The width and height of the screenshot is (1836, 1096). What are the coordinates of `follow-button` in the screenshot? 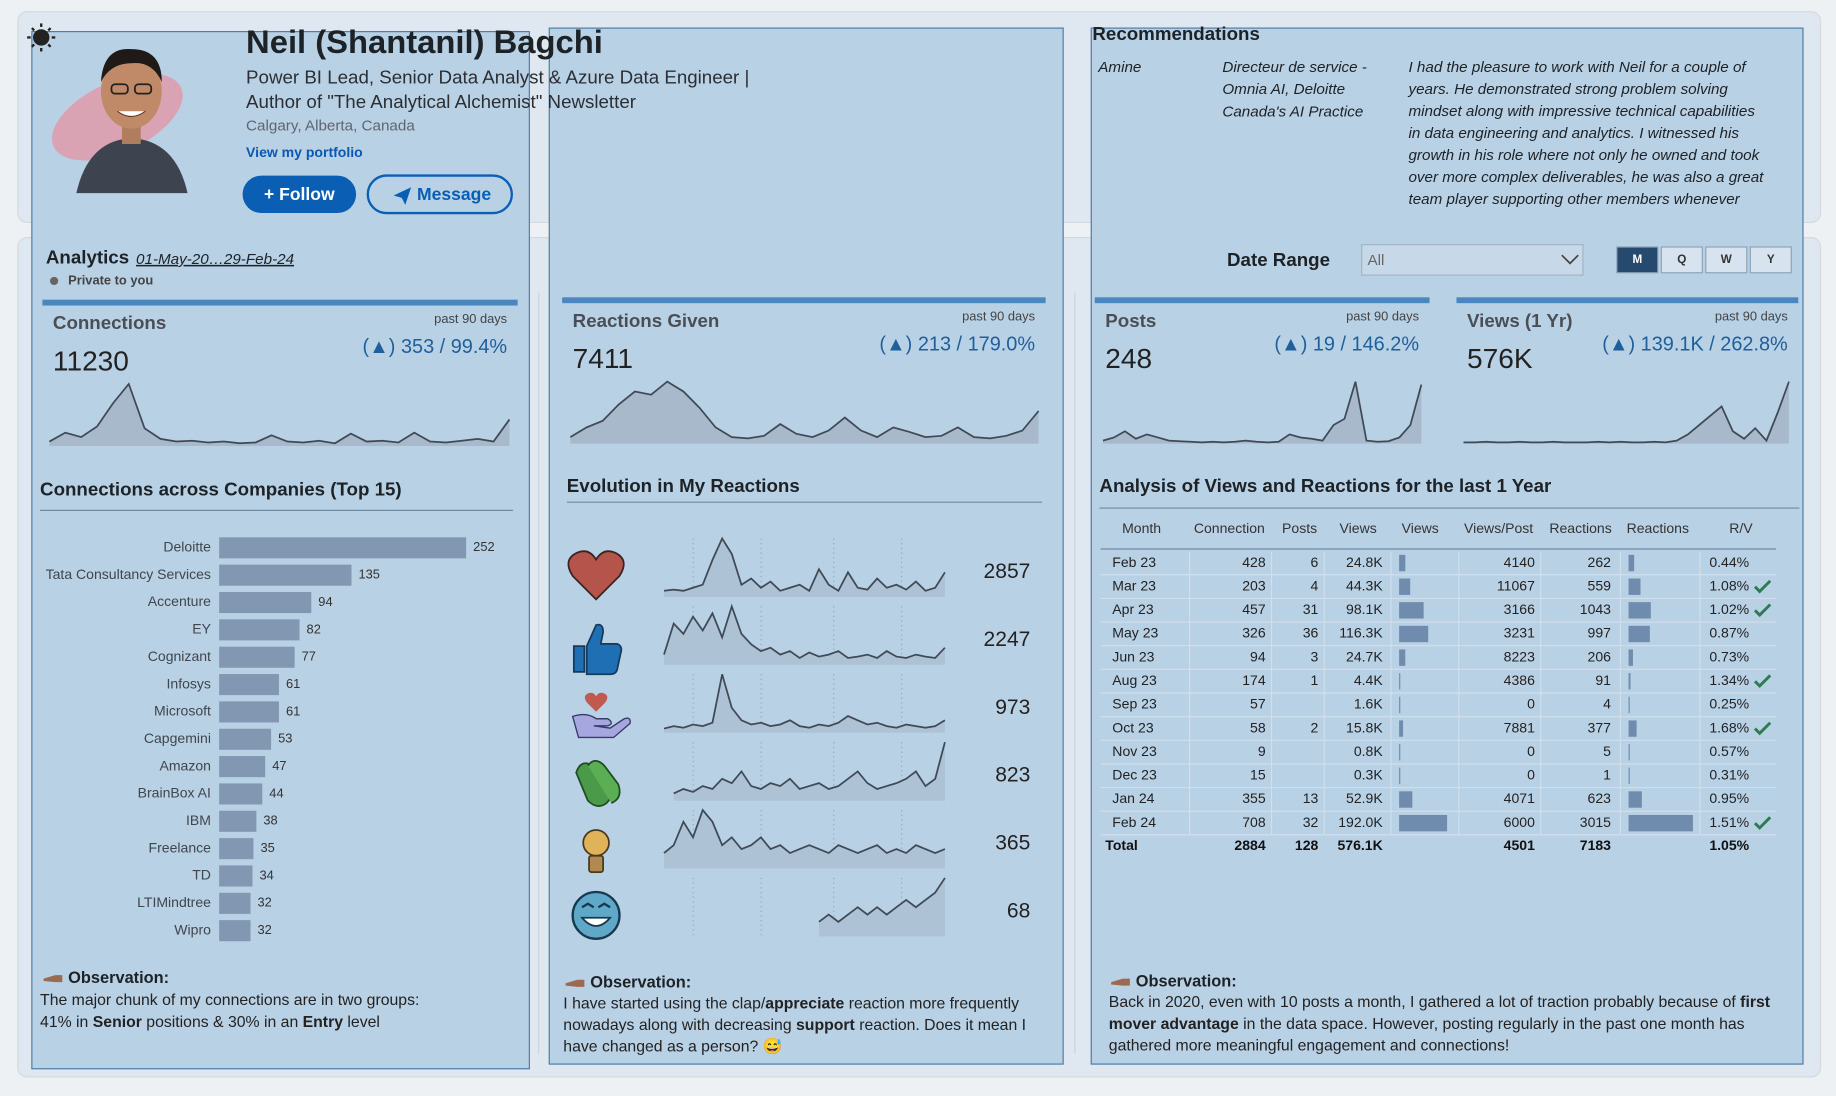 It's located at (299, 194).